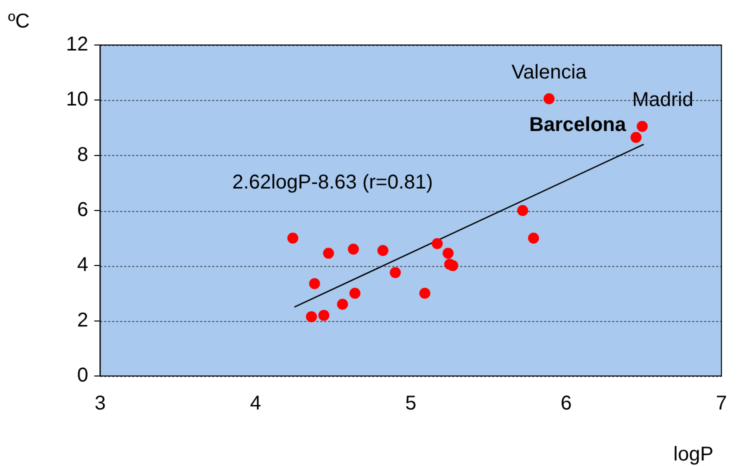 The width and height of the screenshot is (737, 466). What do you see at coordinates (100, 403) in the screenshot?
I see `x-tick-label: 3` at bounding box center [100, 403].